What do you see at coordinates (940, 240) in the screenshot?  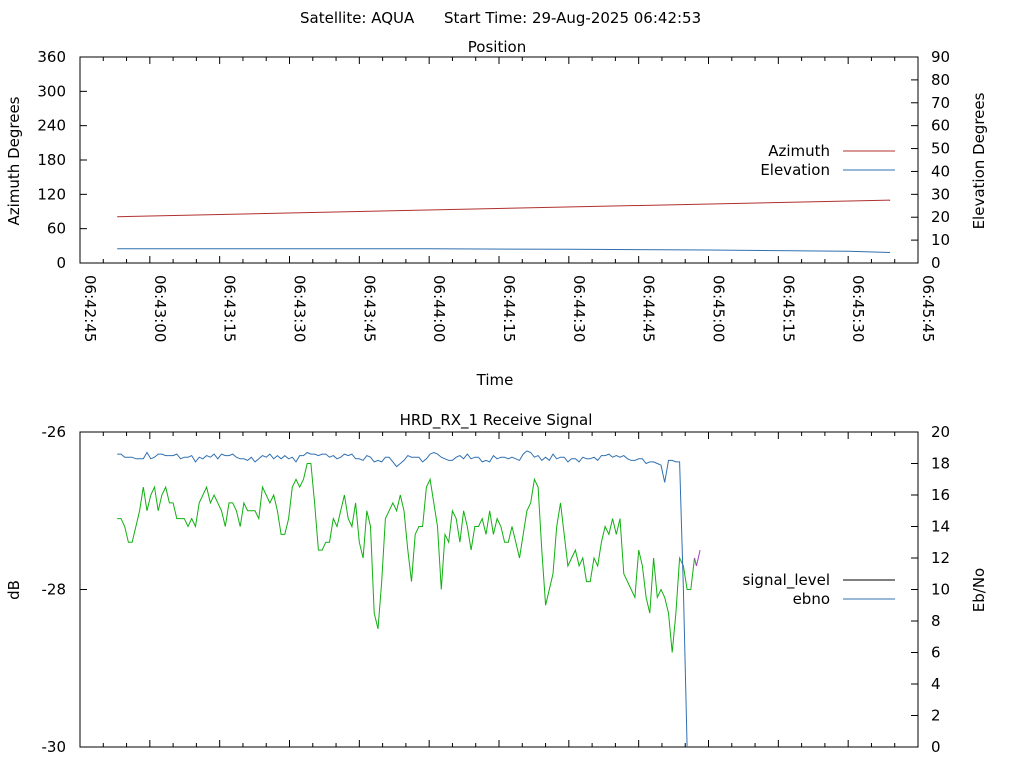 I see `elevation-tick-label: 10` at bounding box center [940, 240].